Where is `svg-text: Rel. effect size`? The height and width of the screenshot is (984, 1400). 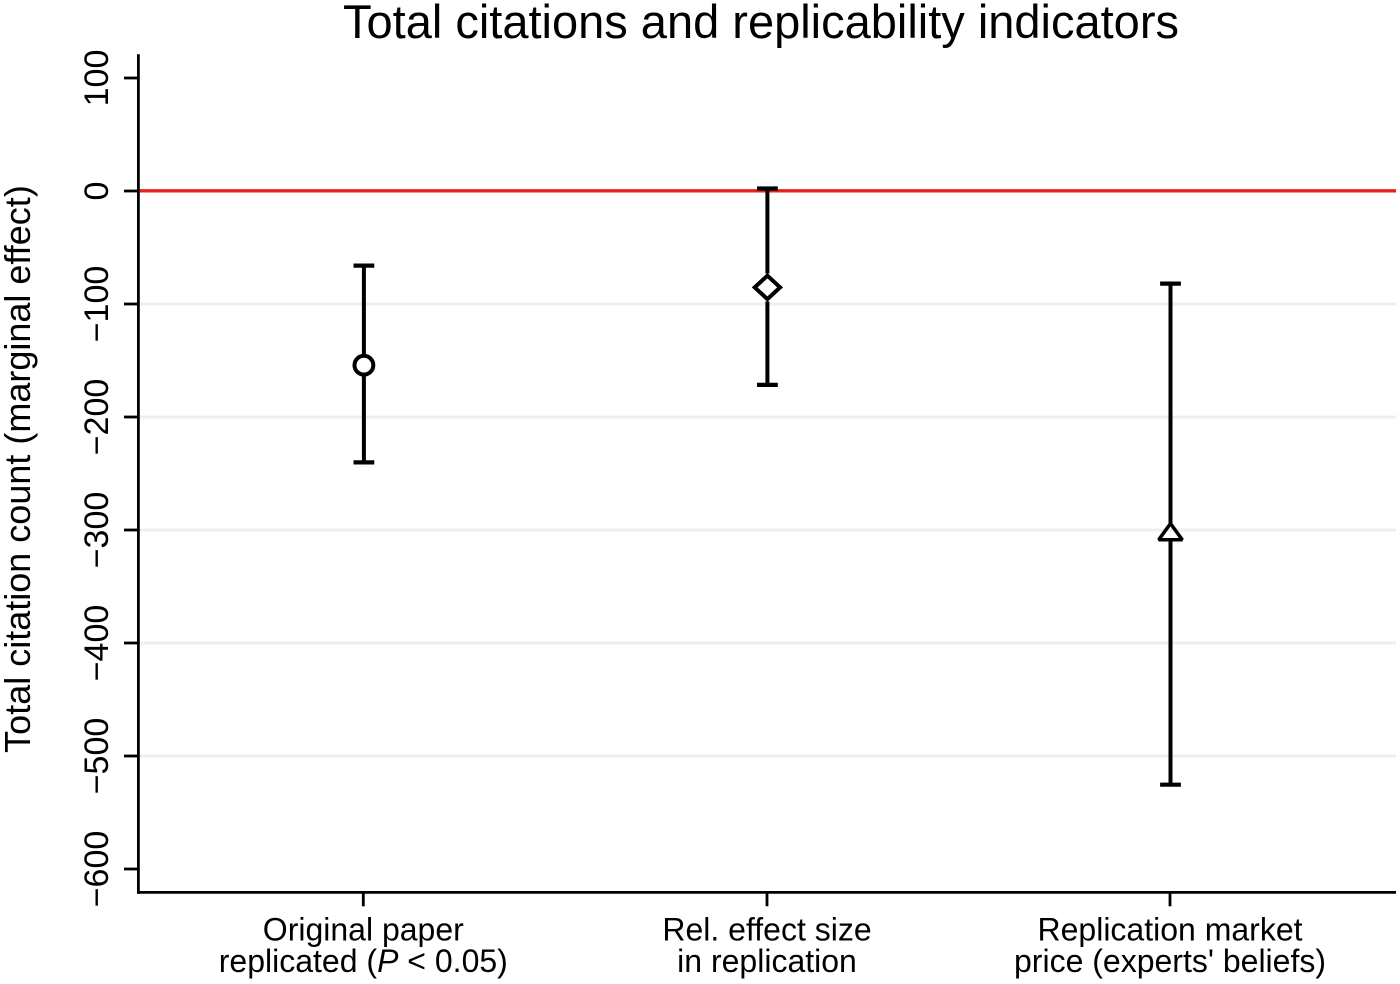
svg-text: Rel. effect size is located at coordinates (766, 930).